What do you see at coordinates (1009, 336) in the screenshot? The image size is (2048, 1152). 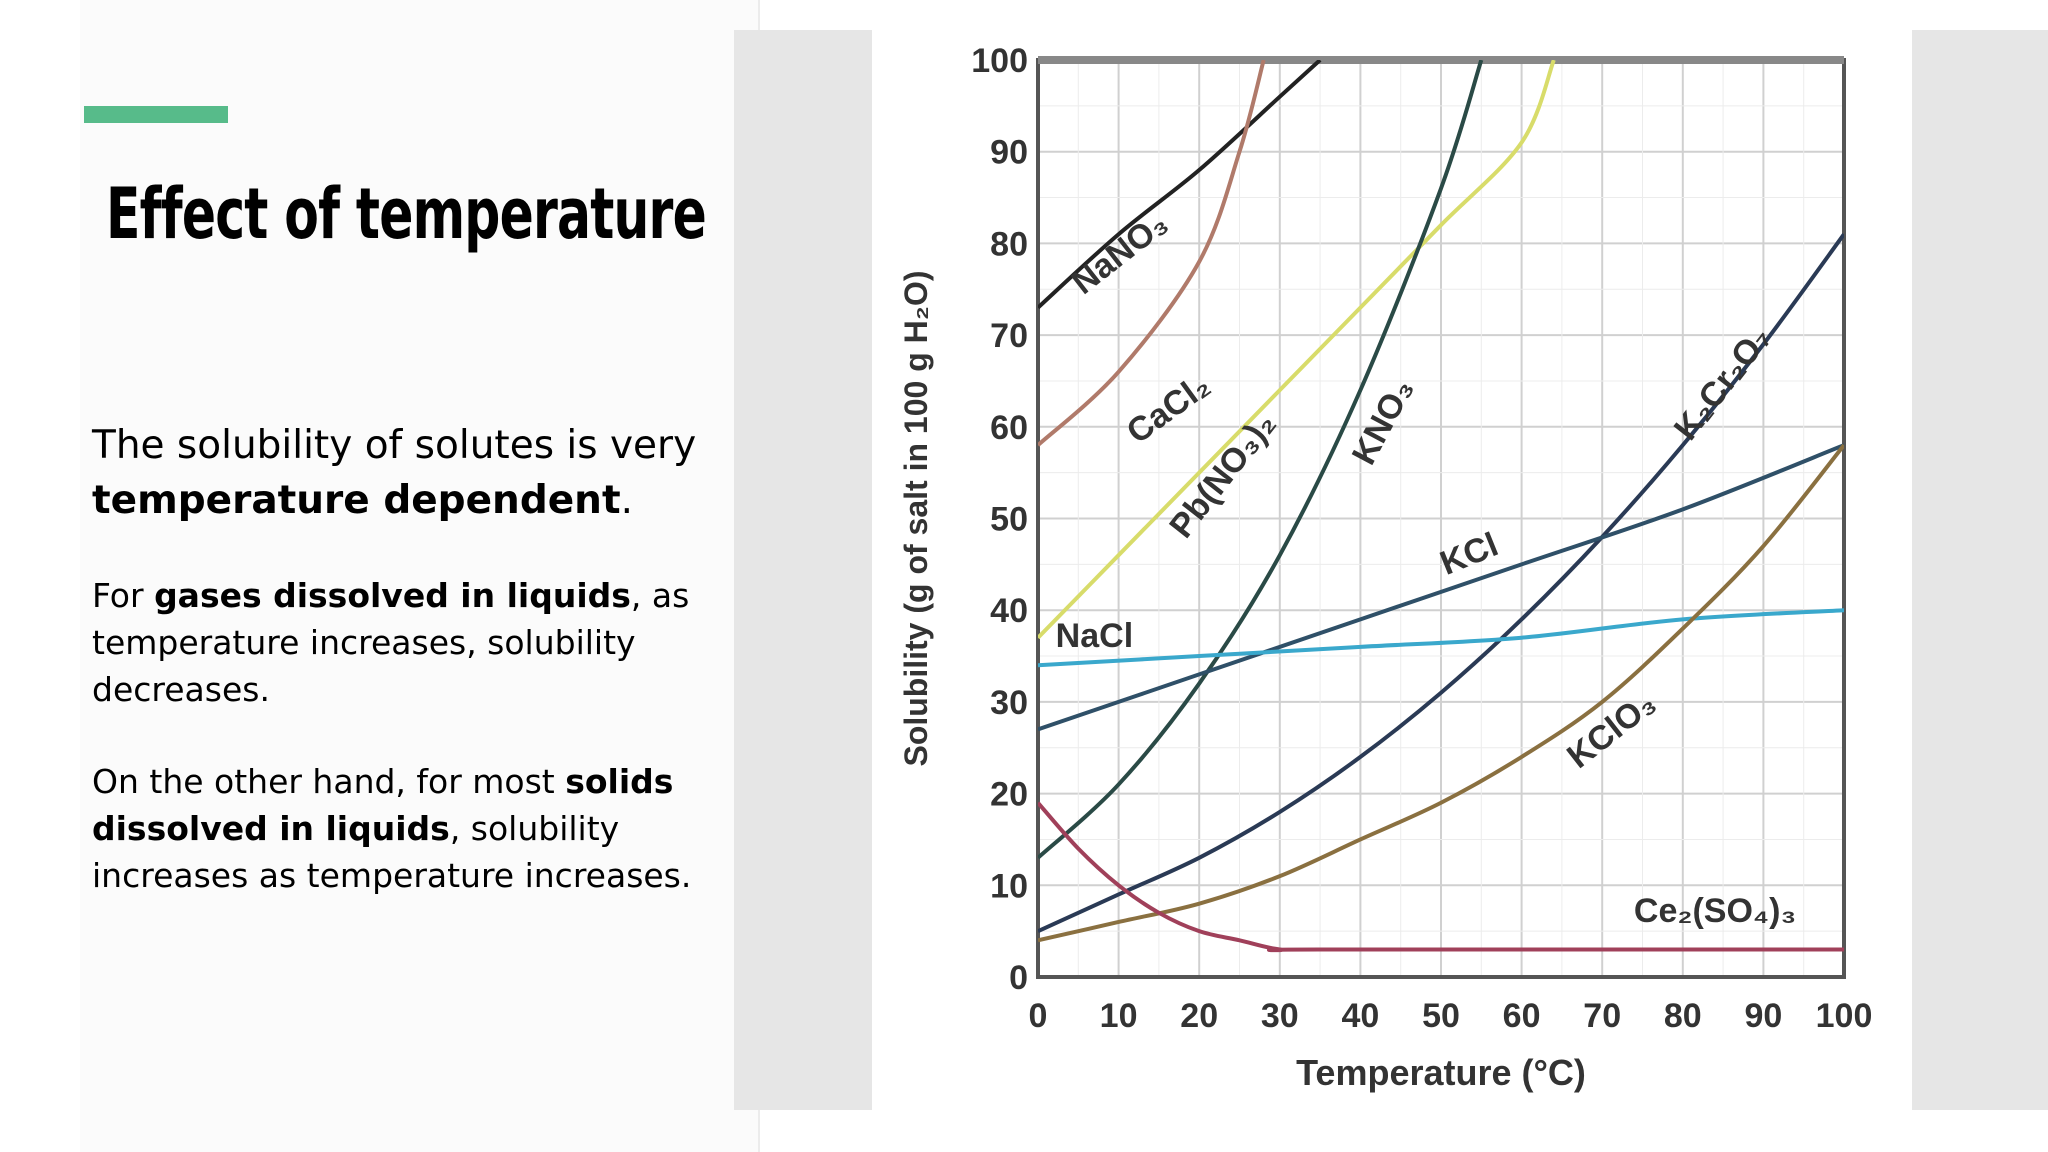 I see `y-tick-label: 70` at bounding box center [1009, 336].